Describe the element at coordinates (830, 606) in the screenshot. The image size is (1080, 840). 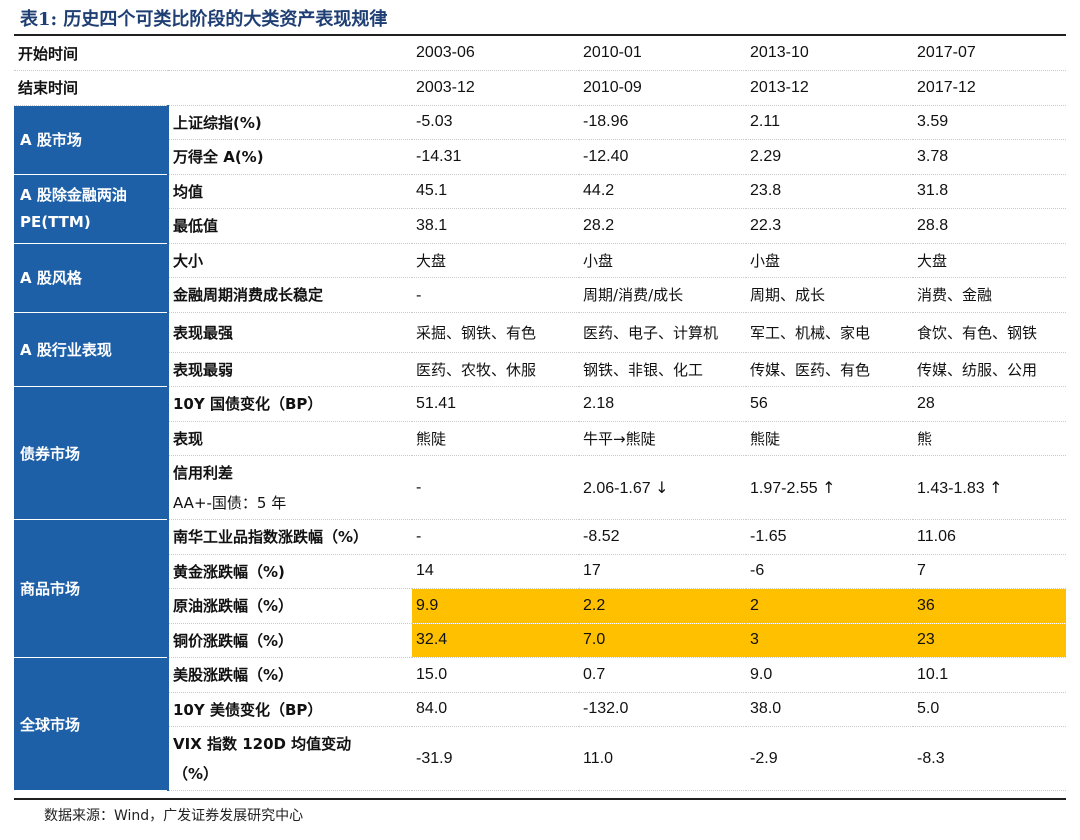
I see `cell: 2` at that location.